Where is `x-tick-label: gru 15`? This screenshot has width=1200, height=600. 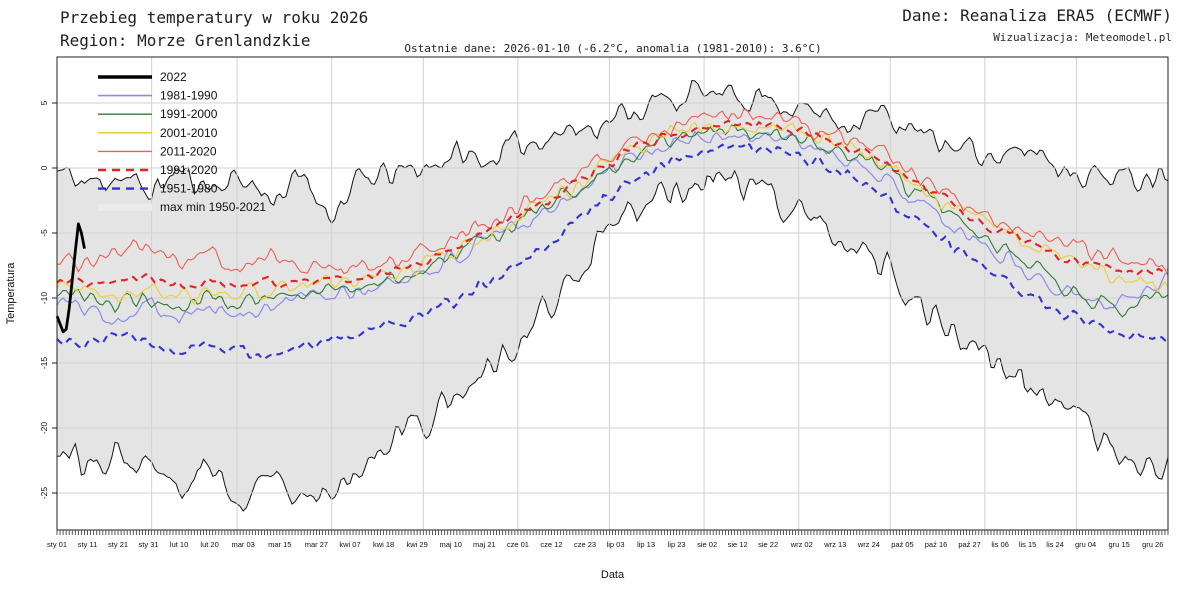 x-tick-label: gru 15 is located at coordinates (1119, 544).